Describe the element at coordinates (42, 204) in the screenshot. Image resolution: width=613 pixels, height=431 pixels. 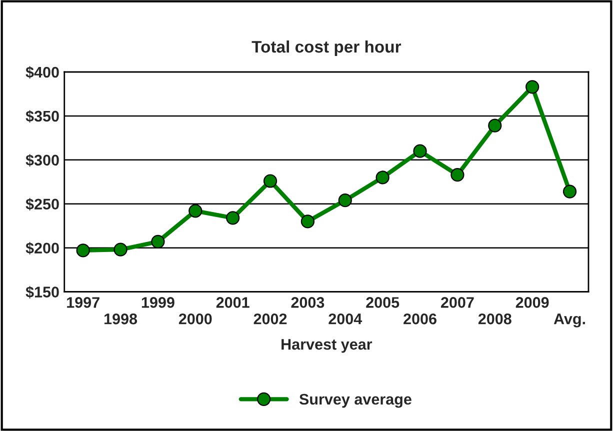
I see `y-tick-label: $250` at that location.